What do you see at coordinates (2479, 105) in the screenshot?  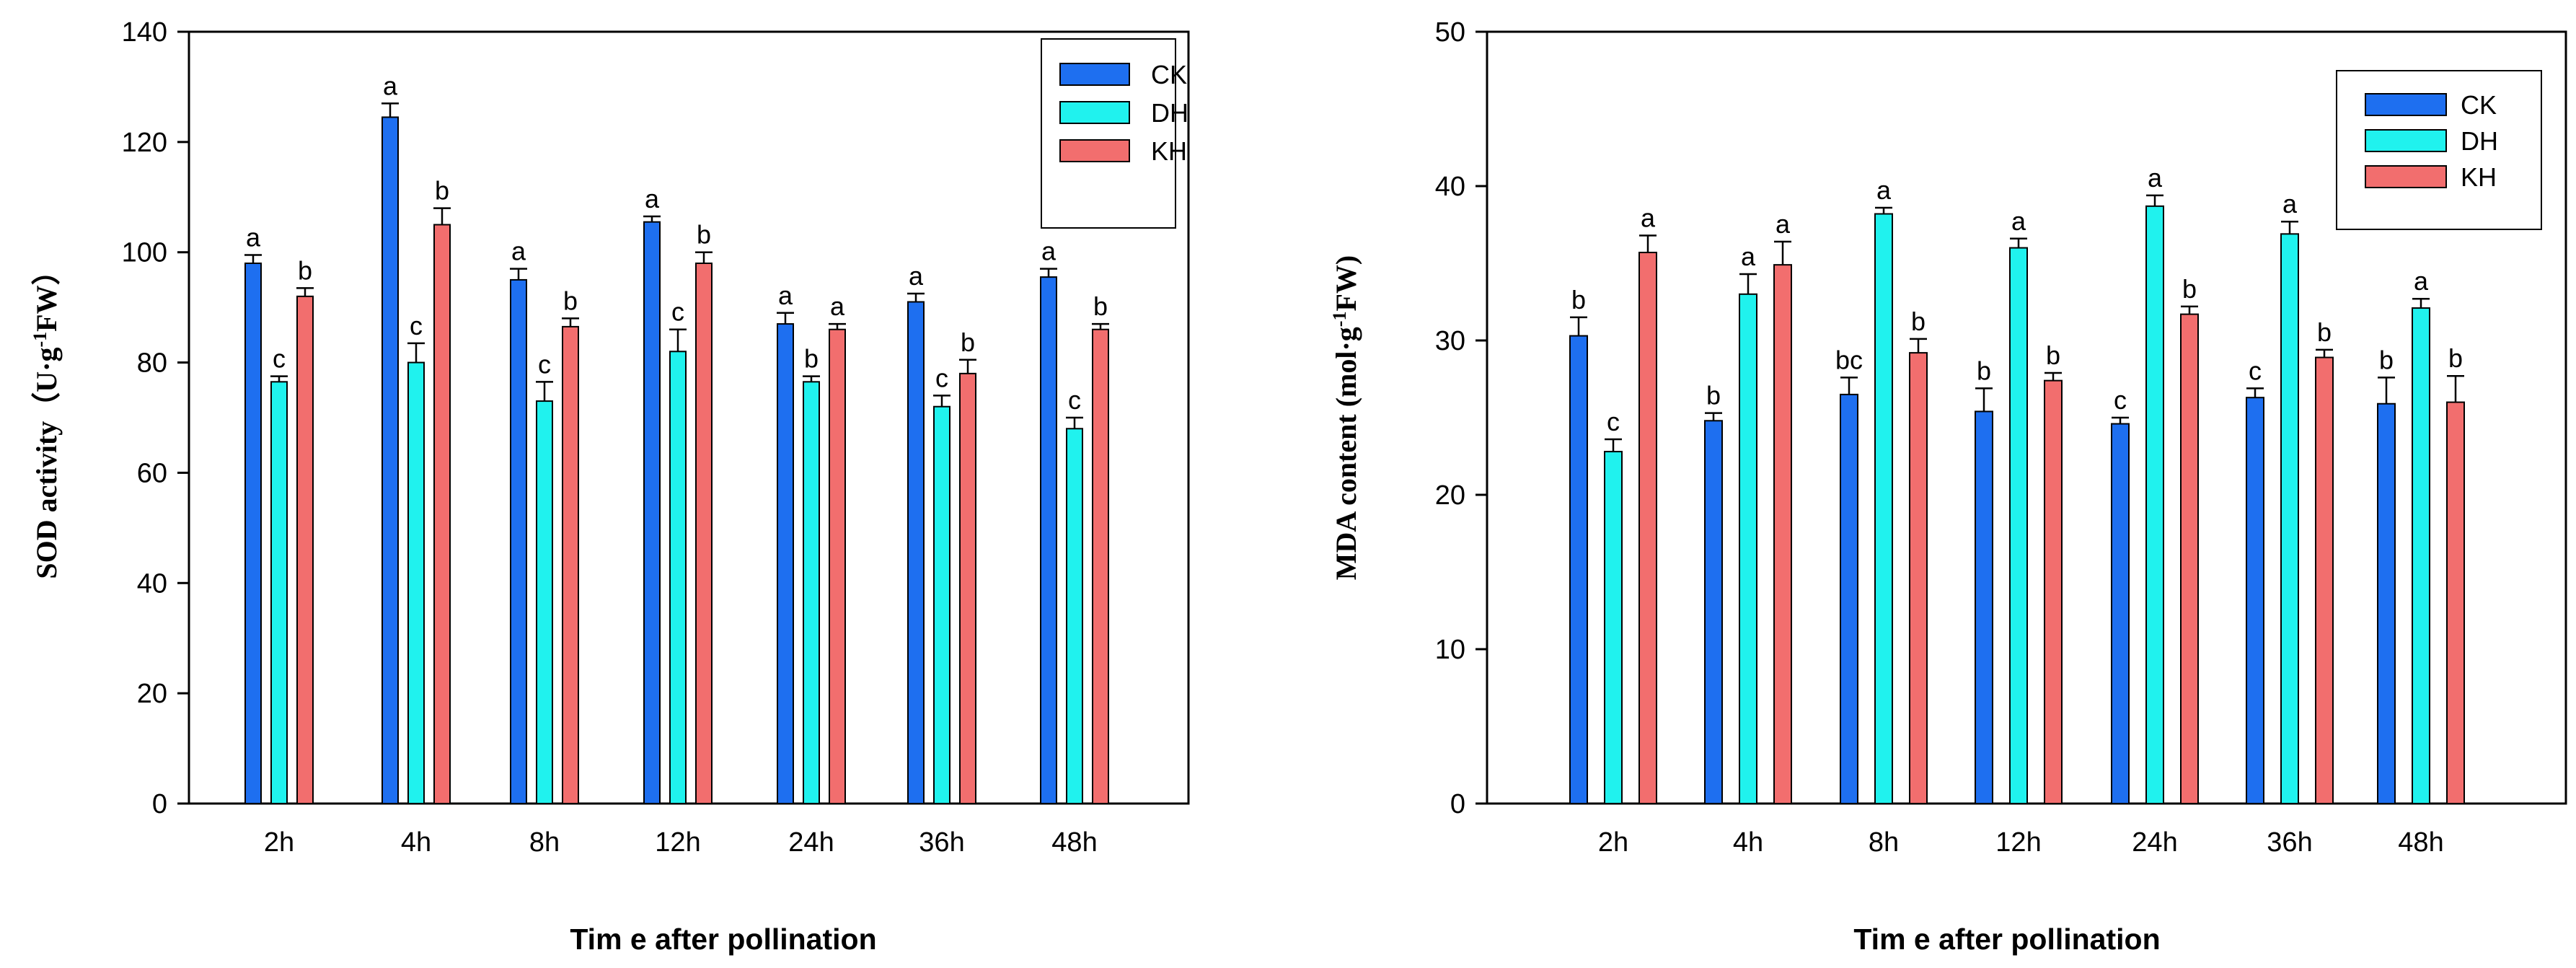 I see `mda-legend-label: CK` at bounding box center [2479, 105].